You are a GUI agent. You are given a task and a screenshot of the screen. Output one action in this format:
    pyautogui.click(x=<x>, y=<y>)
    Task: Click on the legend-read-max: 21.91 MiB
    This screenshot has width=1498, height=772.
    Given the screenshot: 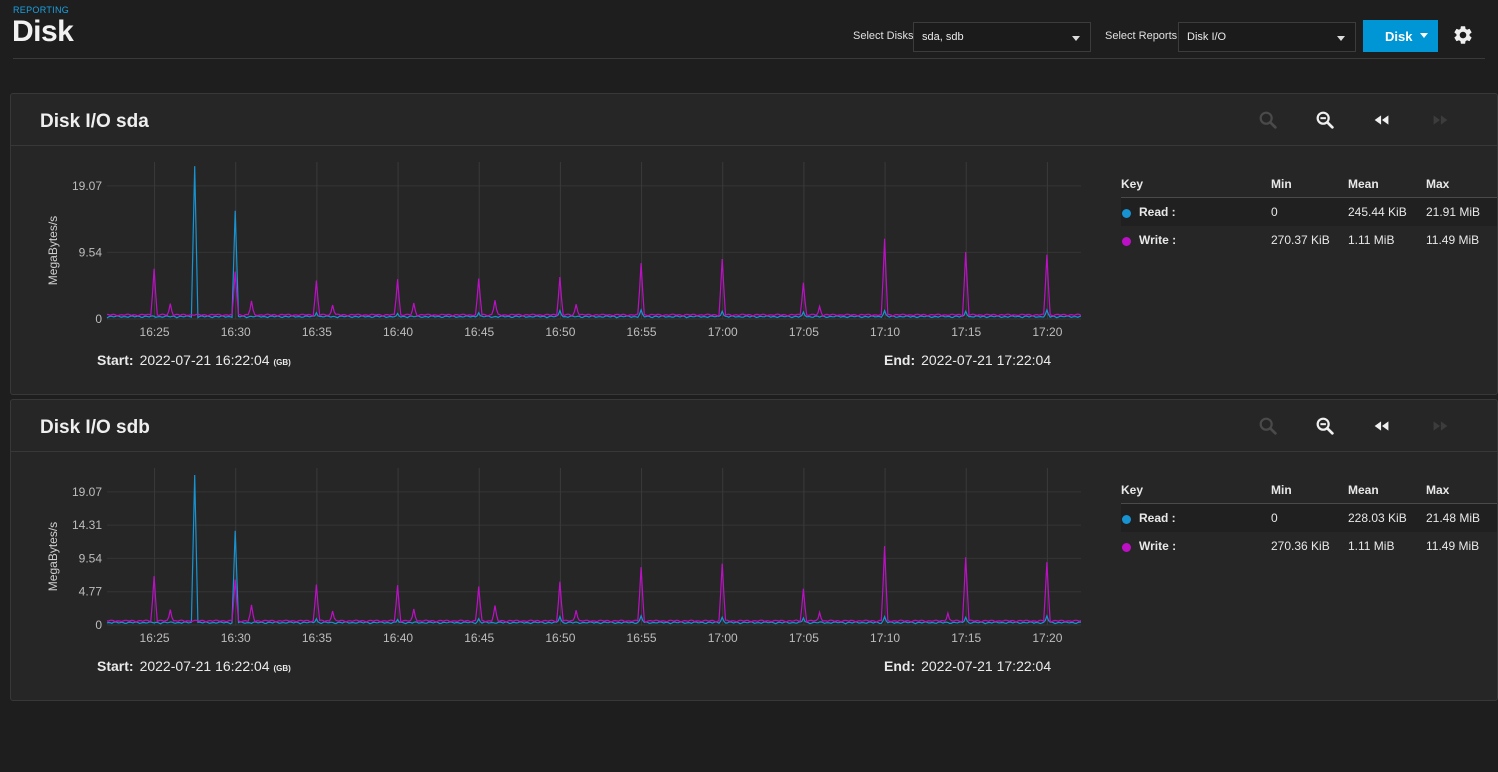 What is the action you would take?
    pyautogui.click(x=1453, y=212)
    